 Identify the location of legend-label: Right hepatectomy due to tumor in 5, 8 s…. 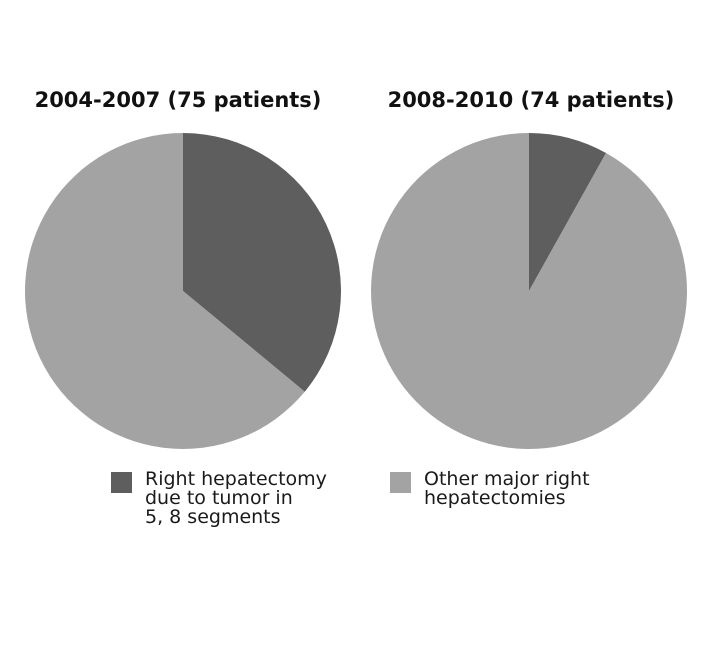
(236, 498).